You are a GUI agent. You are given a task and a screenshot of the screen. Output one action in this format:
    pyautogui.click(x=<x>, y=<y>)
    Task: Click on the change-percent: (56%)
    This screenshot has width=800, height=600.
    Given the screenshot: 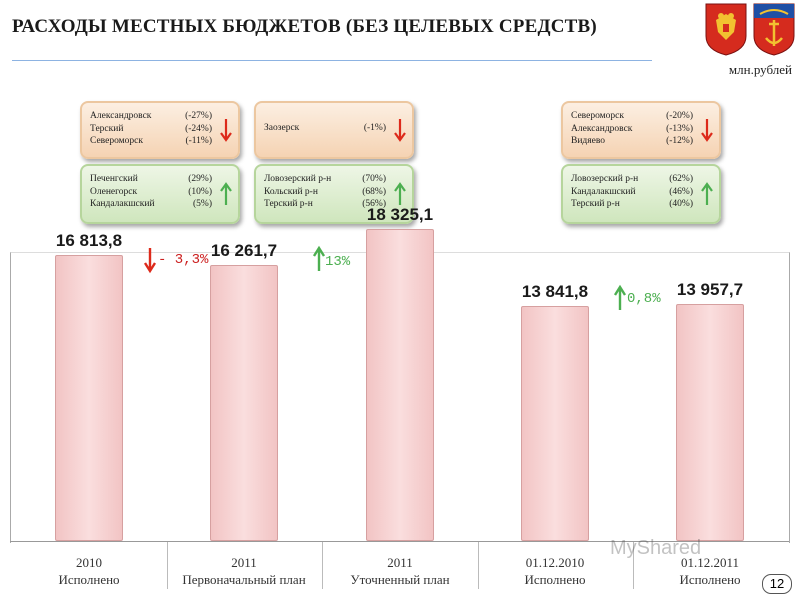 What is the action you would take?
    pyautogui.click(x=374, y=204)
    